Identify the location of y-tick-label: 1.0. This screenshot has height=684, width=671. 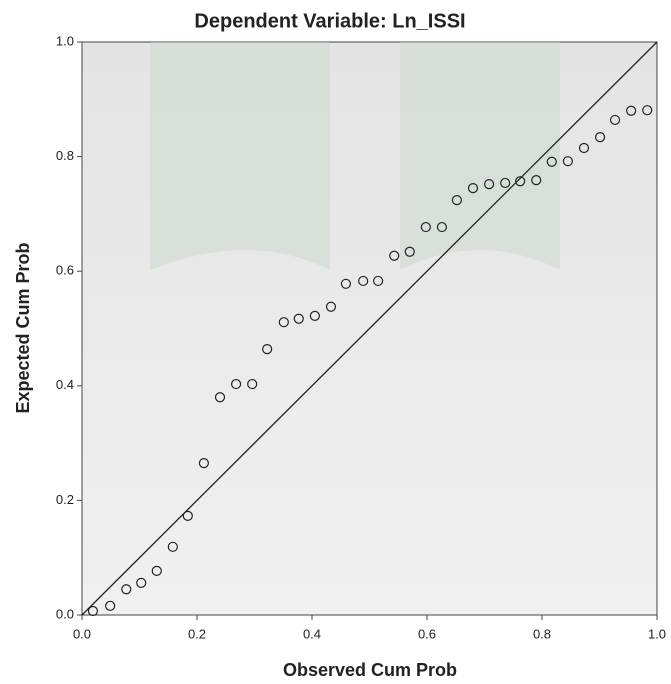
(65, 40).